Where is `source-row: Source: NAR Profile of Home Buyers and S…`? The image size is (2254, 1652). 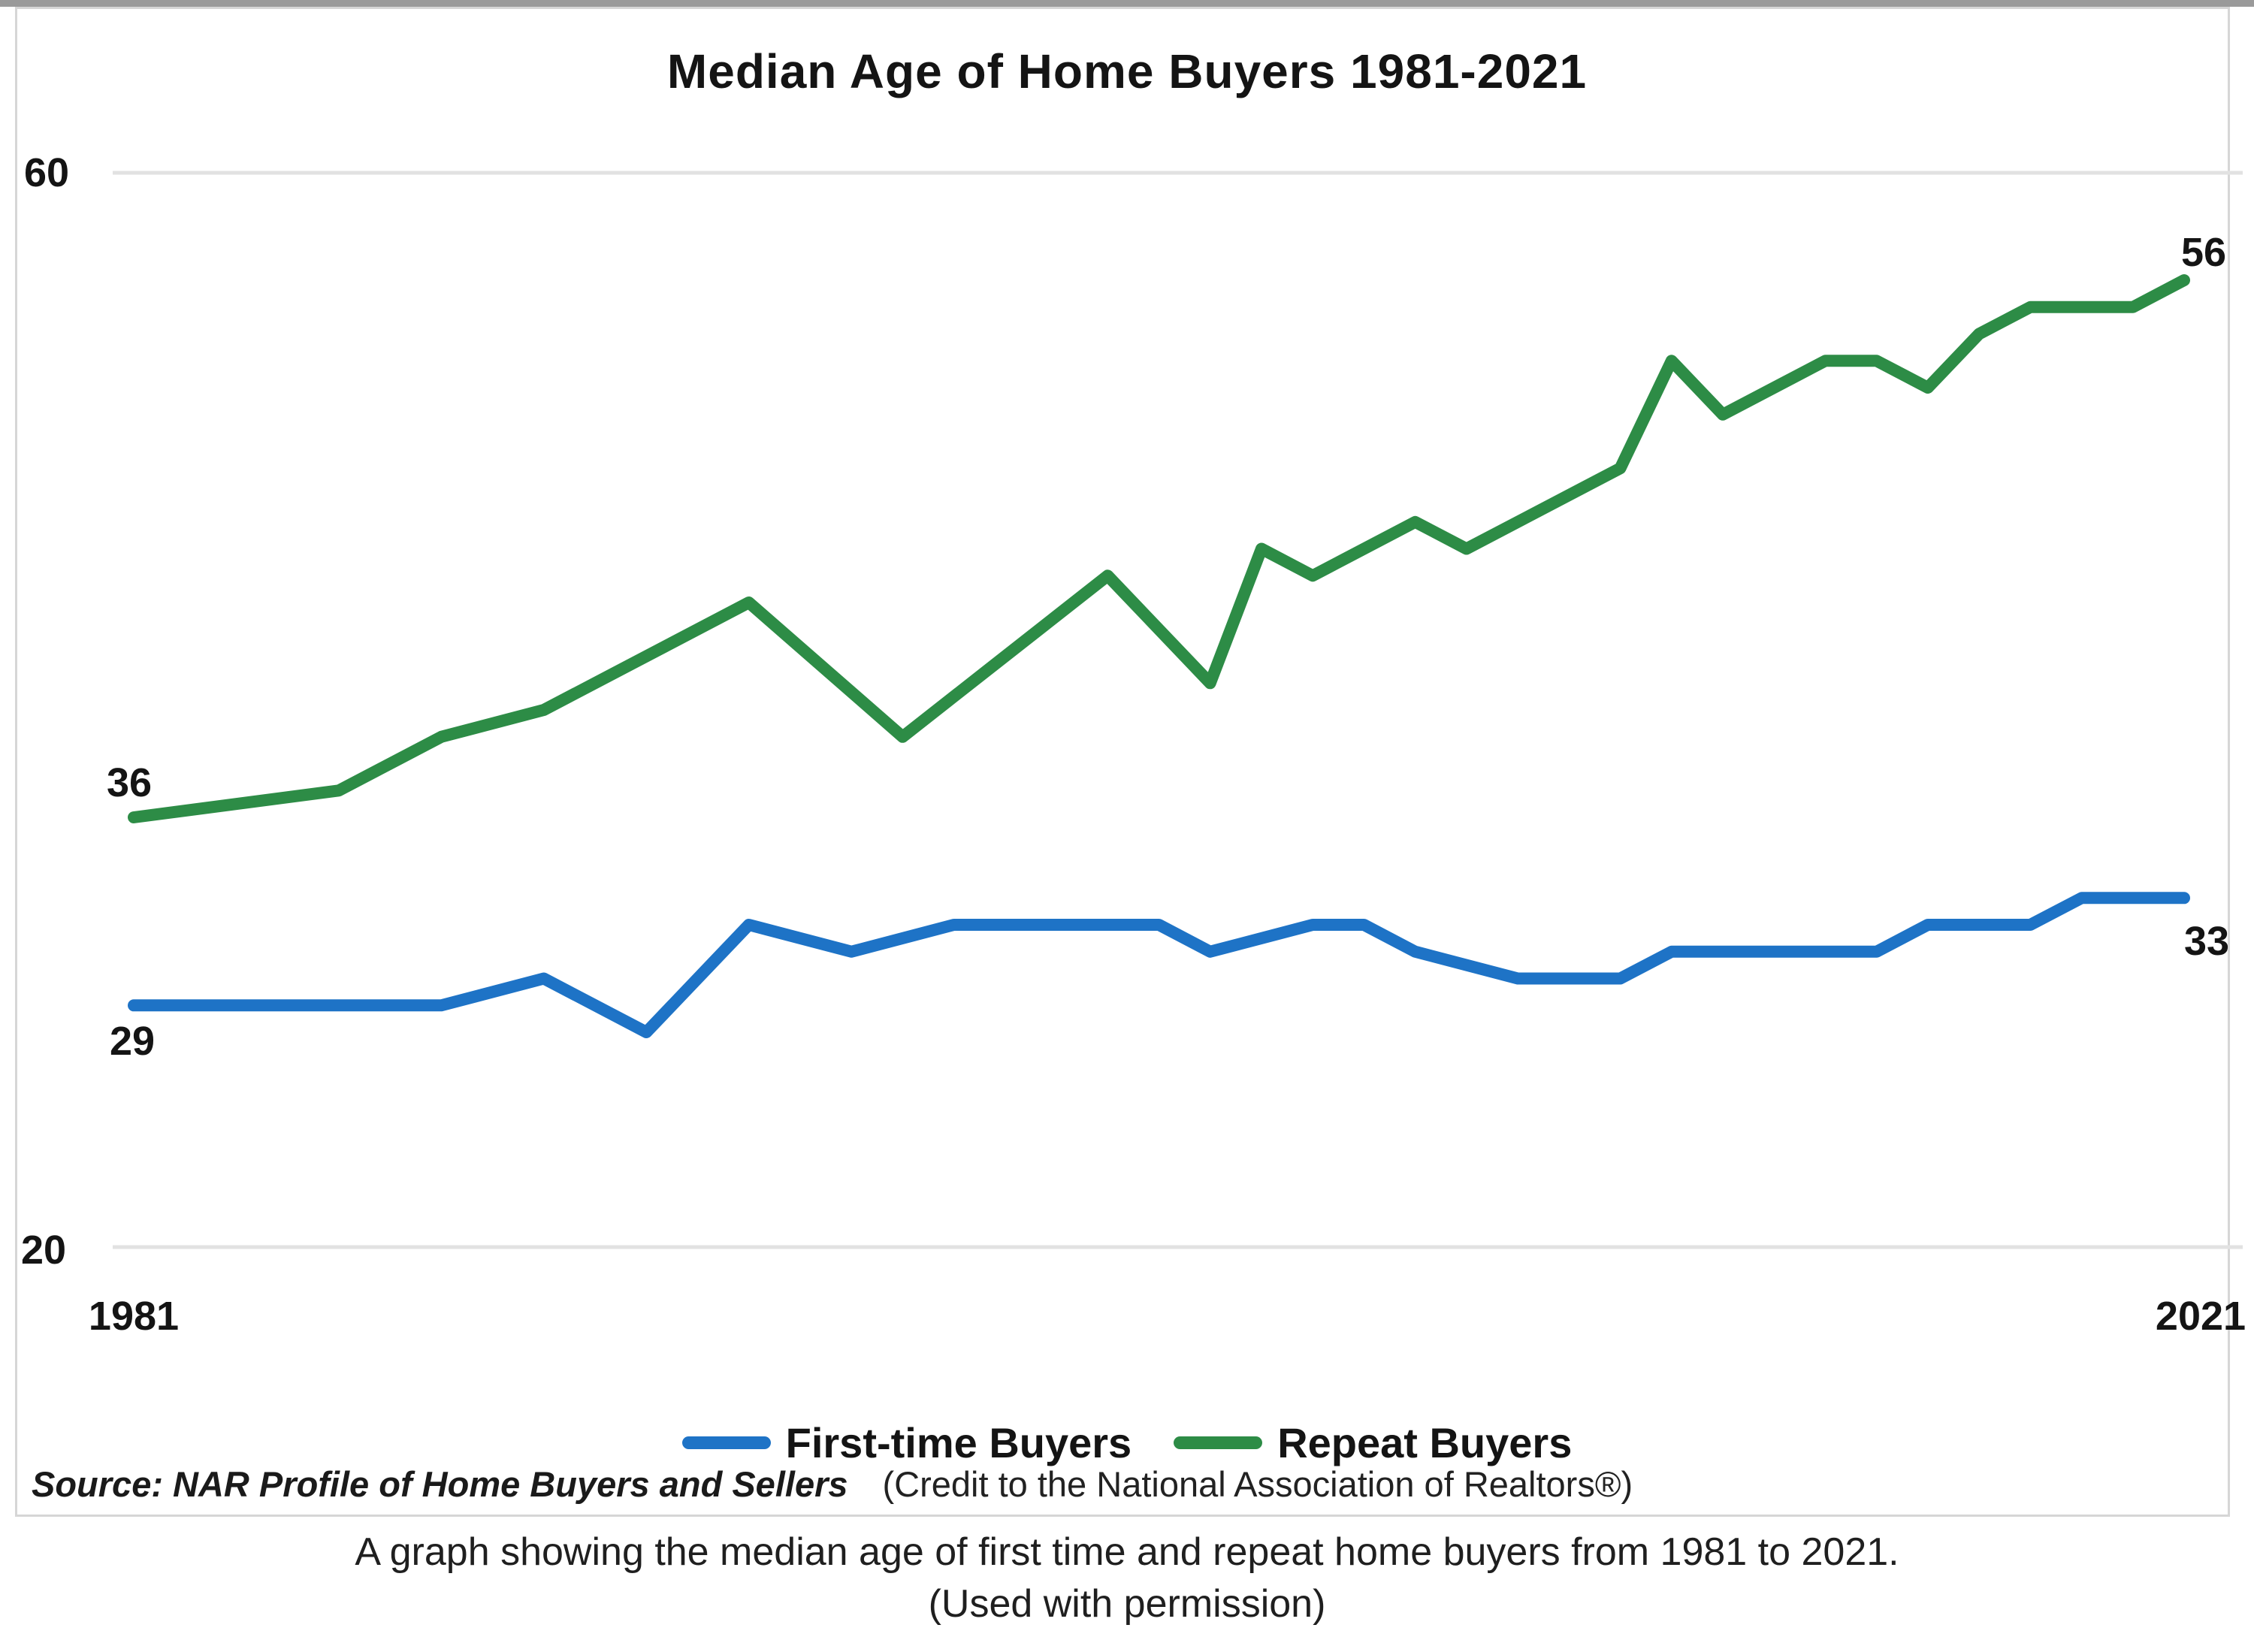
source-row: Source: NAR Profile of Home Buyers and S… is located at coordinates (1121, 1484).